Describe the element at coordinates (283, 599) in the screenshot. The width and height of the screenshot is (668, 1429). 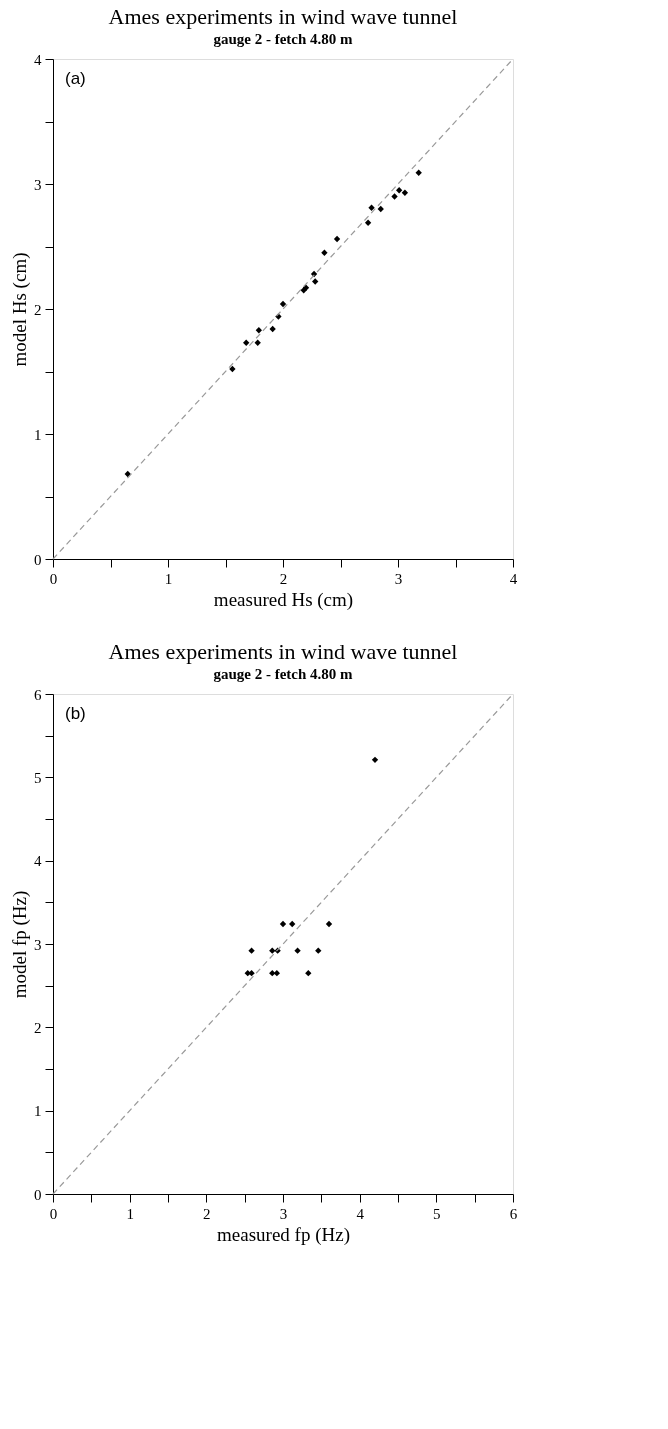
I see `x-axis-title: measured Hs (cm)` at that location.